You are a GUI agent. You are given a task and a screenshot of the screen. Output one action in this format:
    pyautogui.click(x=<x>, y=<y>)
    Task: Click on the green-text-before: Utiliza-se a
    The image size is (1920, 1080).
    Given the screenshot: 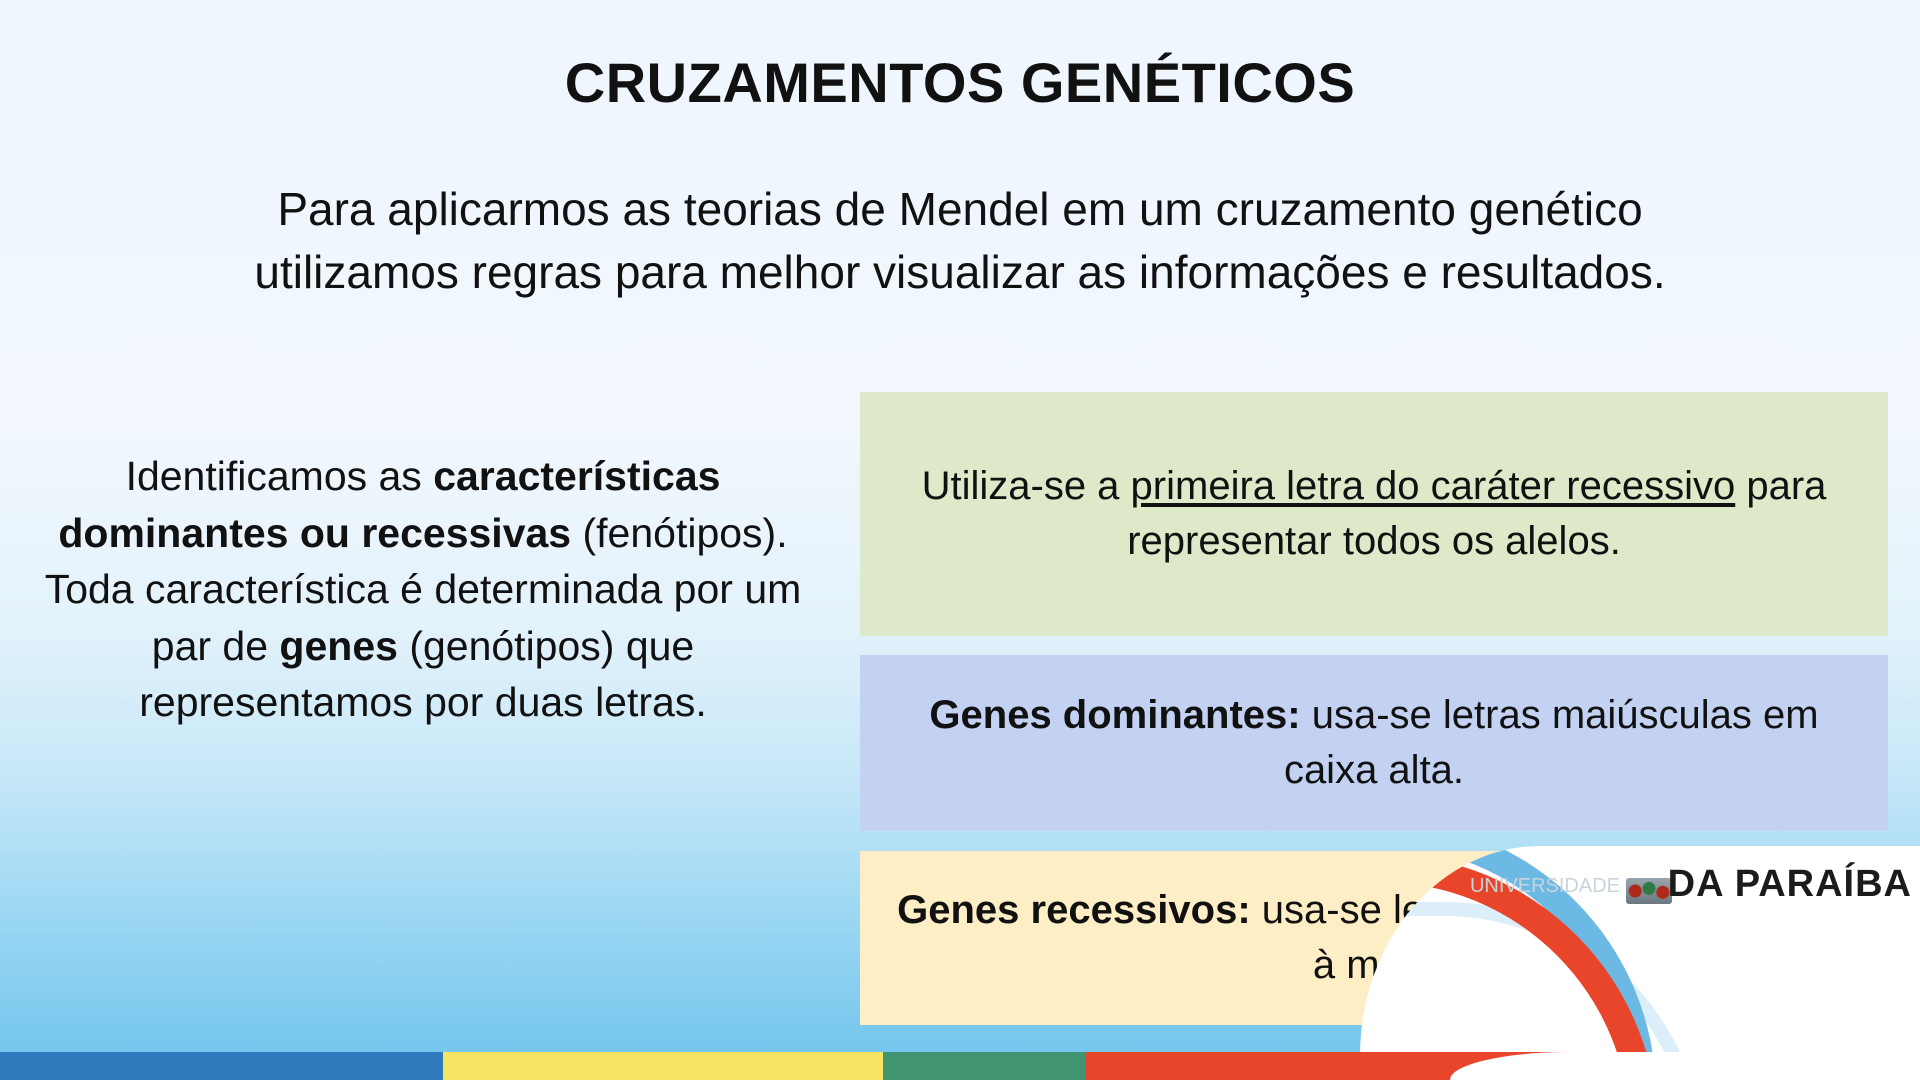 What is the action you would take?
    pyautogui.click(x=1026, y=485)
    